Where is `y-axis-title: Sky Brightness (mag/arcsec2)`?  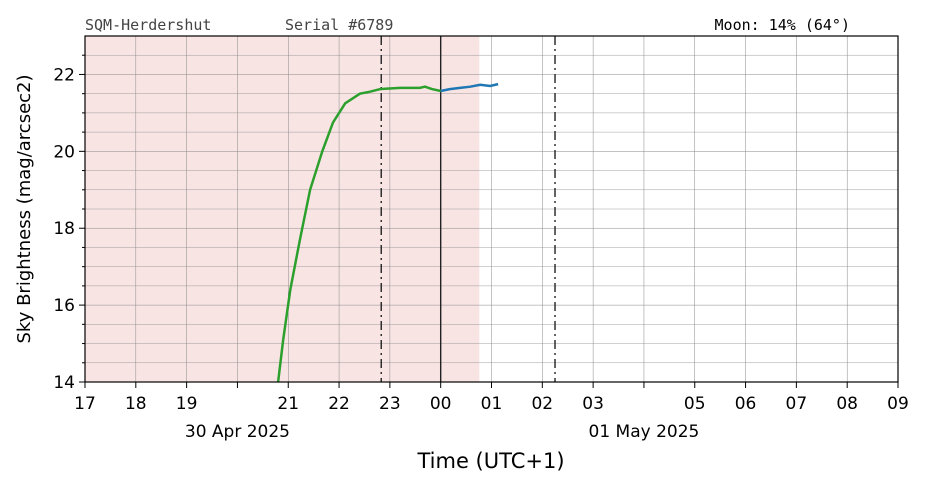 y-axis-title: Sky Brightness (mag/arcsec2) is located at coordinates (24, 208).